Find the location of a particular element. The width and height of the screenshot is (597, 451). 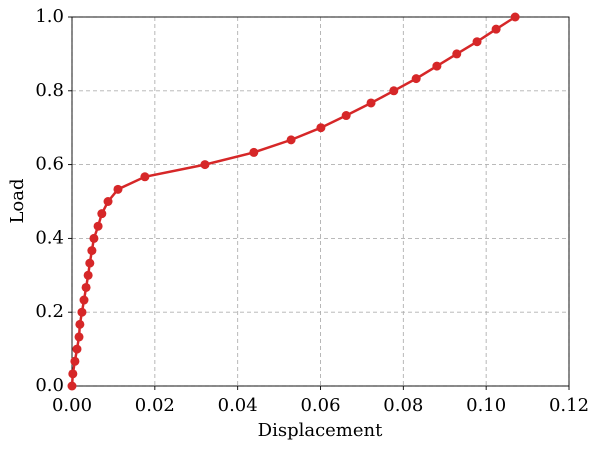

y-tick-label: 0.4 is located at coordinates (49, 237).